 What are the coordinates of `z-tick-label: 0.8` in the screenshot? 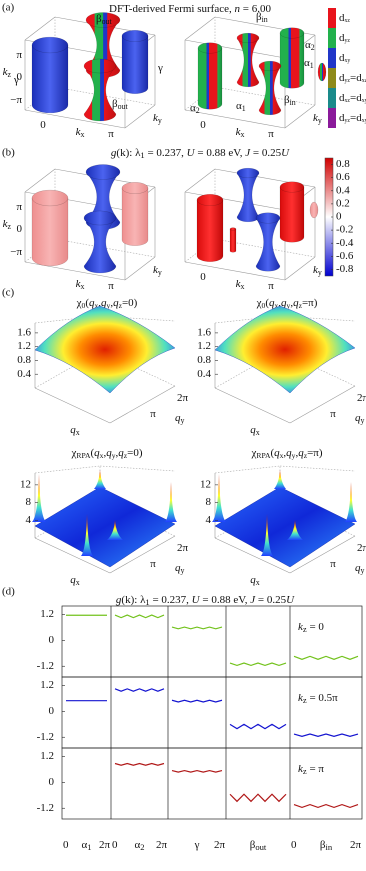 It's located at (24, 360).